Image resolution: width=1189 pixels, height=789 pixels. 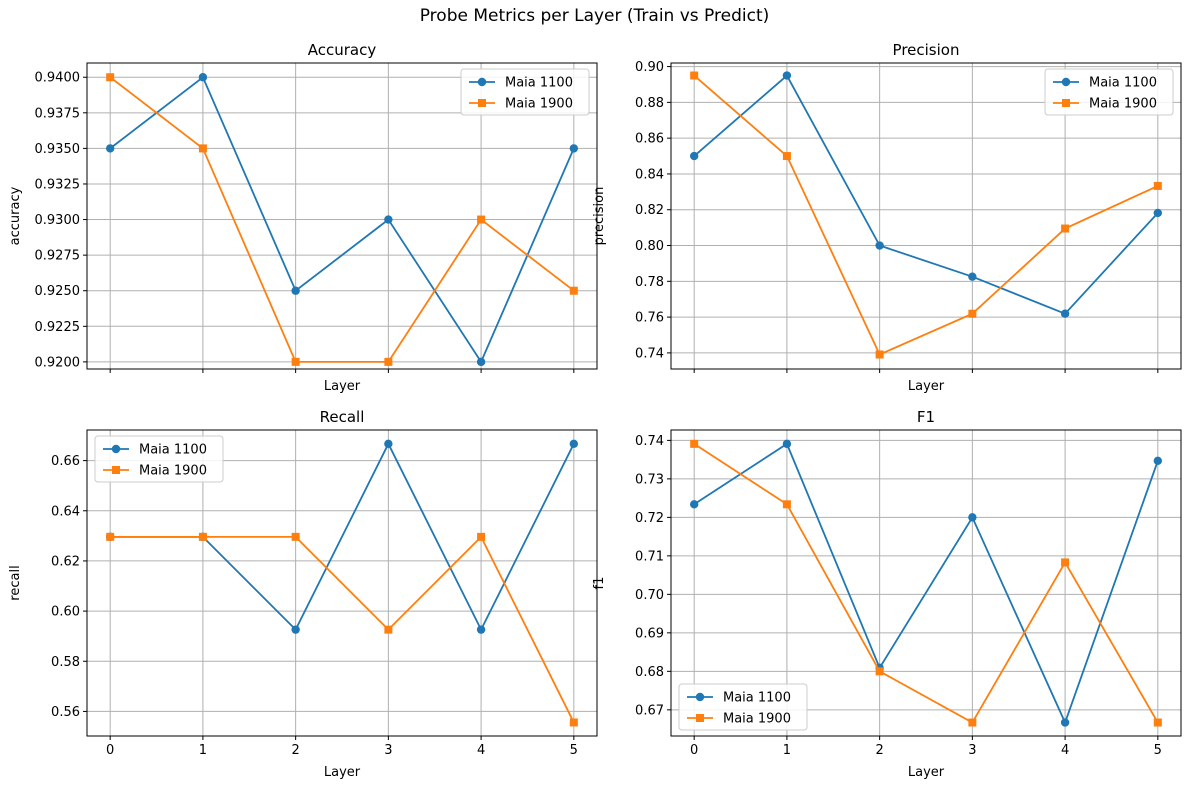 What do you see at coordinates (649, 67) in the screenshot?
I see `y-tick-label: 0.90` at bounding box center [649, 67].